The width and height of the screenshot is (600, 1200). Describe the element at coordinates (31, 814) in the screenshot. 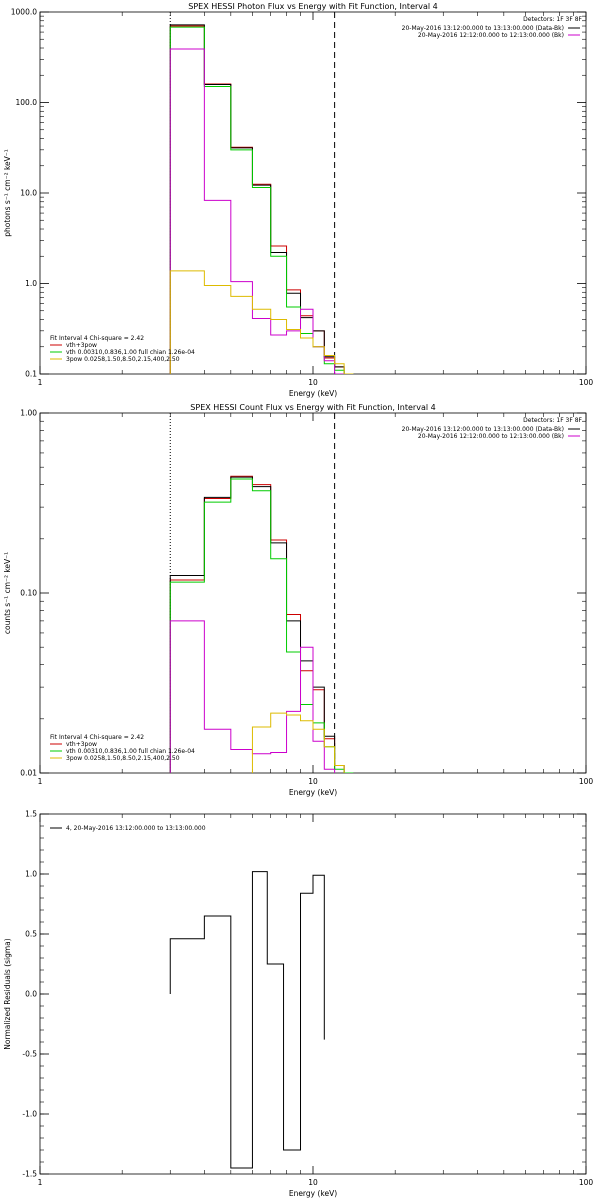

I see `y-tick-label: 1.5` at that location.